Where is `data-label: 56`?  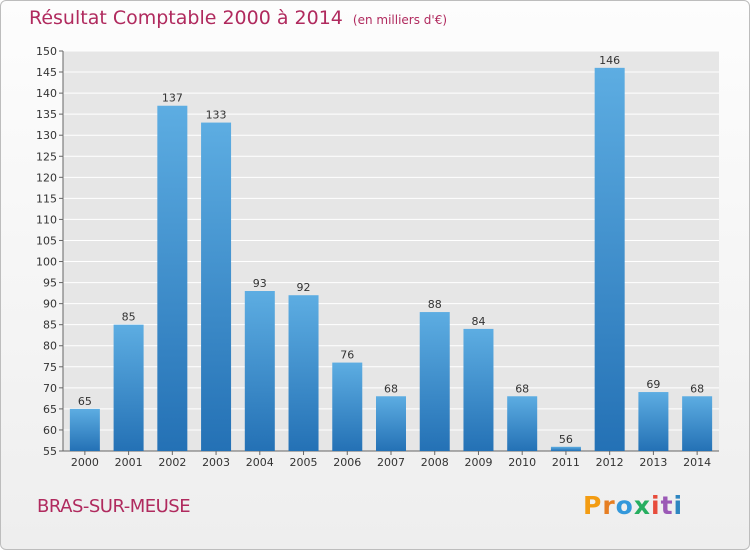 data-label: 56 is located at coordinates (566, 439).